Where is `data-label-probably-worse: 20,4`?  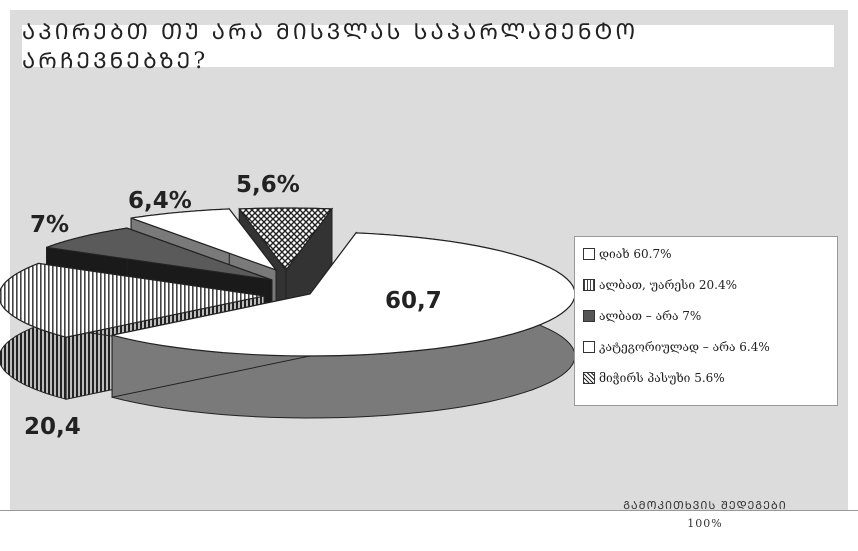
data-label-probably-worse: 20,4 is located at coordinates (52, 427).